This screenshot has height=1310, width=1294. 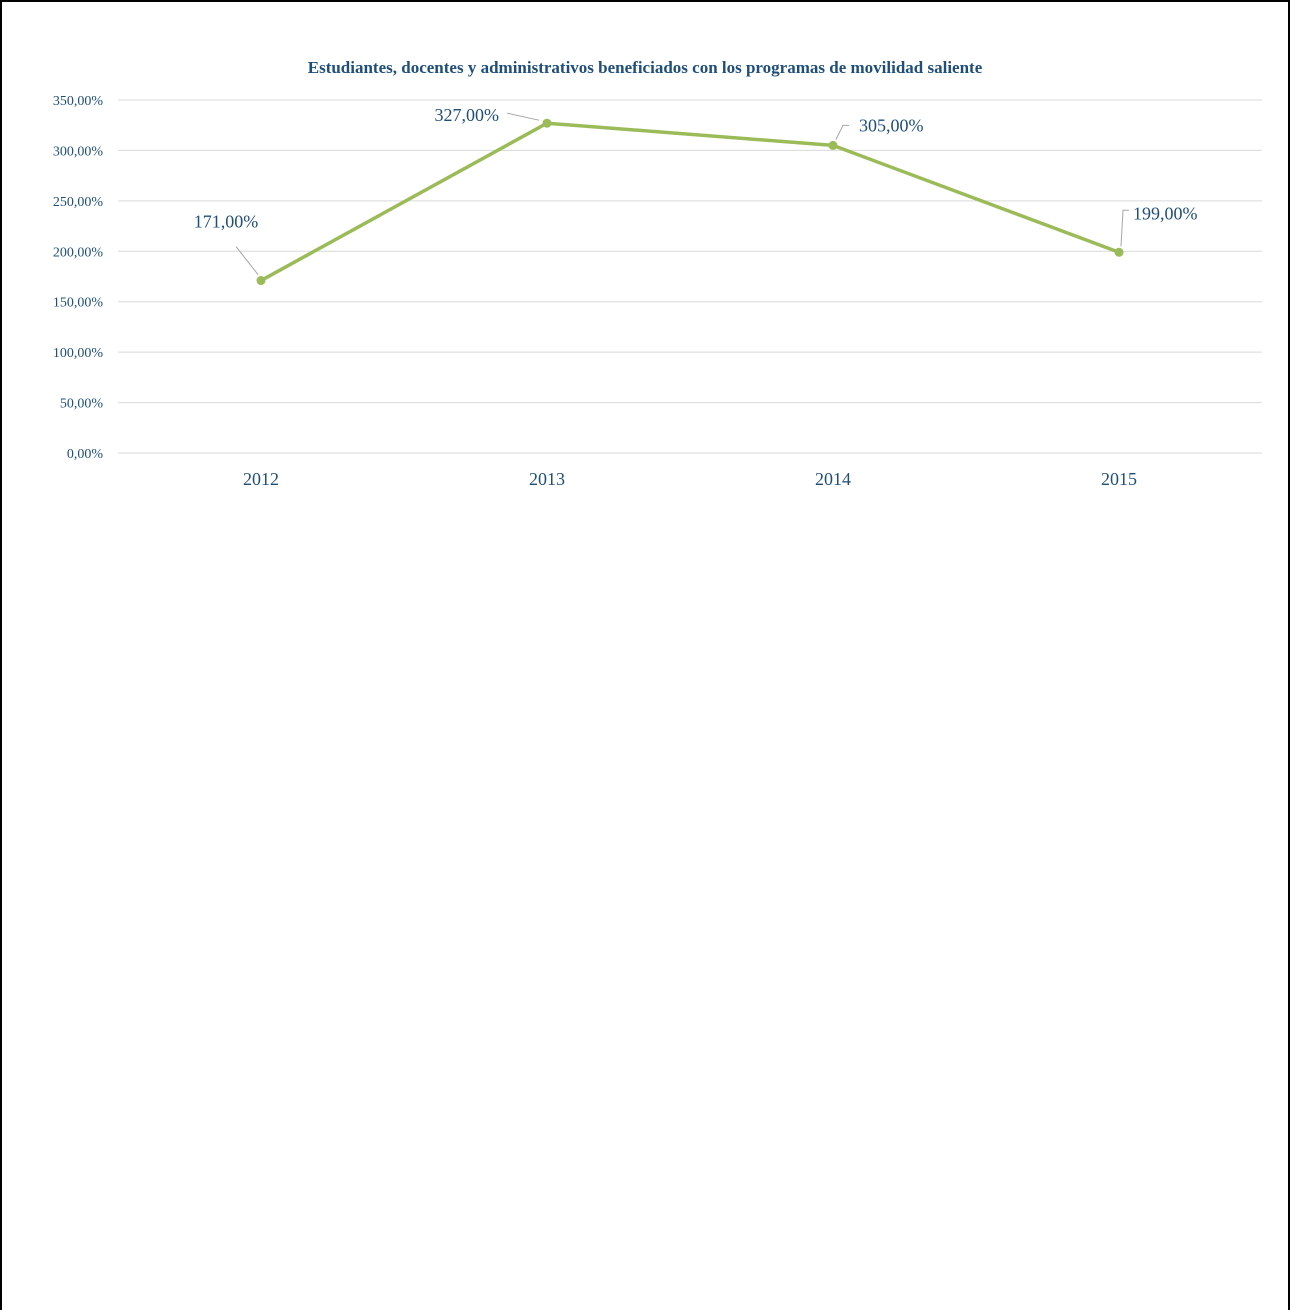 I want to click on y-tick-label: 50,00%, so click(x=82, y=404).